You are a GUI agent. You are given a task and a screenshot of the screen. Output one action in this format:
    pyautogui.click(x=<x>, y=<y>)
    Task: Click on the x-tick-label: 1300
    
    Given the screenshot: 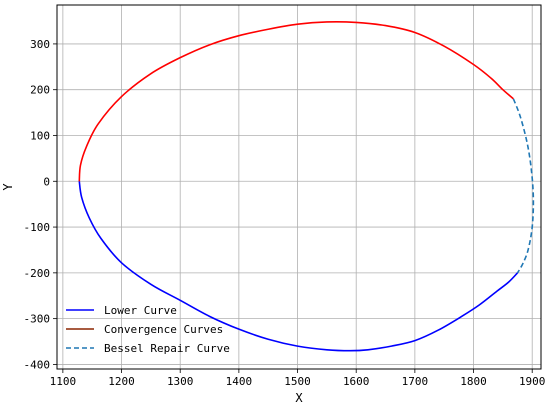 What is the action you would take?
    pyautogui.click(x=180, y=381)
    